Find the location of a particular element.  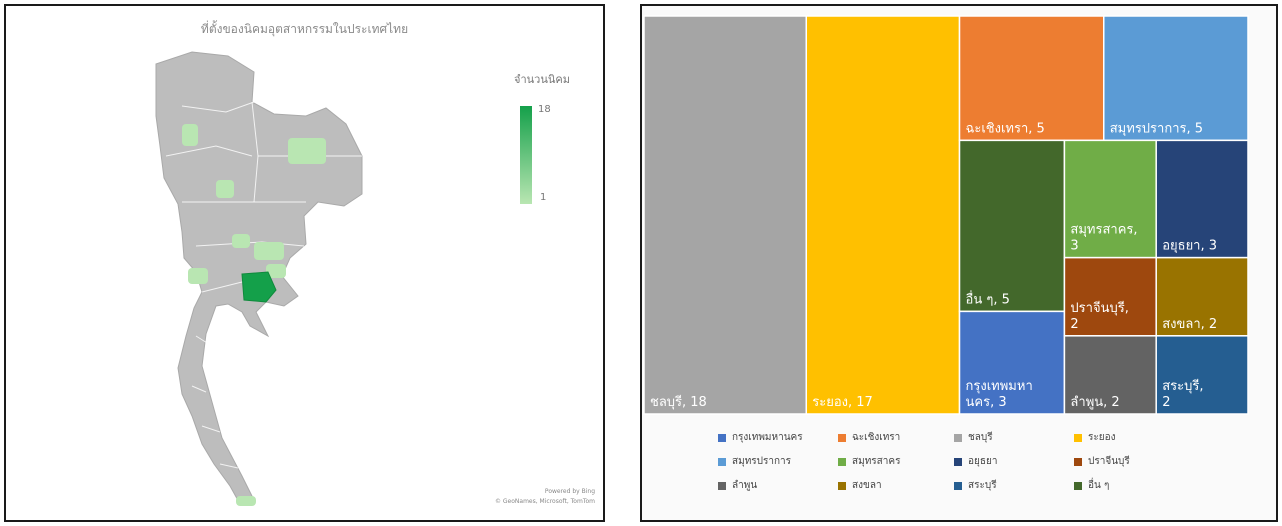

treemap-cell-label: 3 is located at coordinates (1074, 246).